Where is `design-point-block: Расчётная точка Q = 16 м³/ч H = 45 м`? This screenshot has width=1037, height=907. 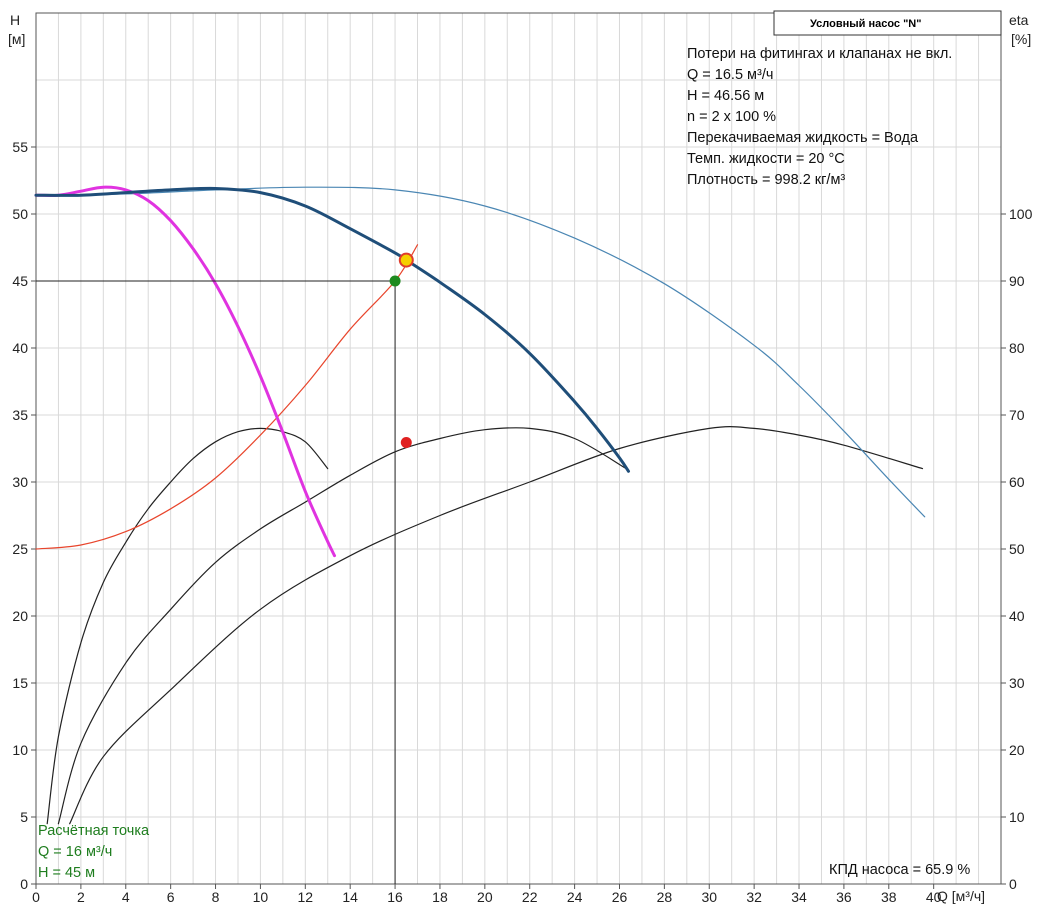 design-point-block: Расчётная точка Q = 16 м³/ч H = 45 м is located at coordinates (94, 852).